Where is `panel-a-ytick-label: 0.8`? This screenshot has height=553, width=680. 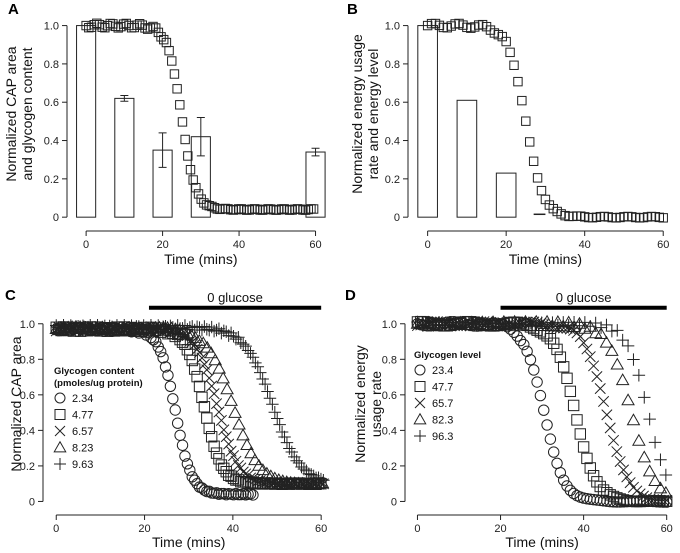
panel-a-ytick-label: 0.8 is located at coordinates (51, 65).